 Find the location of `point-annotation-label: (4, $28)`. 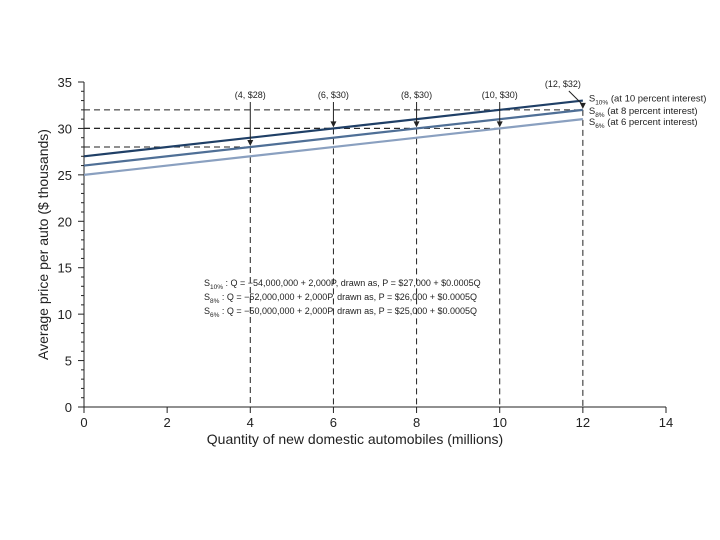

point-annotation-label: (4, $28) is located at coordinates (250, 95).